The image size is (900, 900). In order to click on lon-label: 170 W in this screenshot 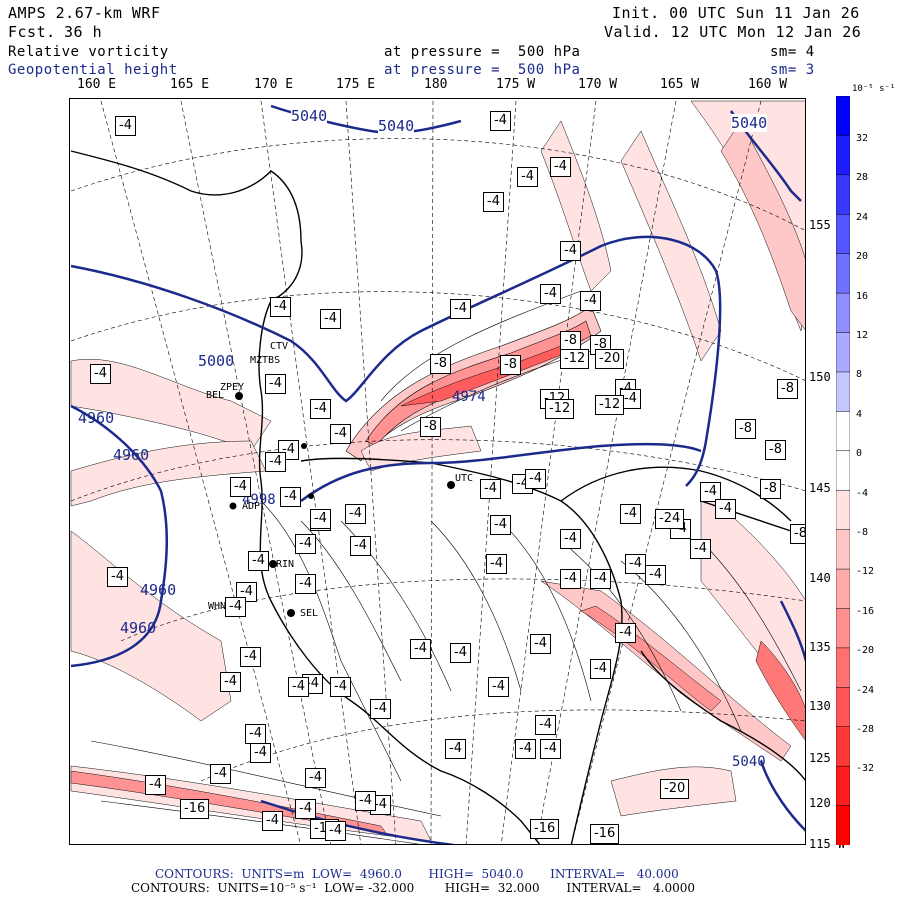, I will do `click(598, 84)`.